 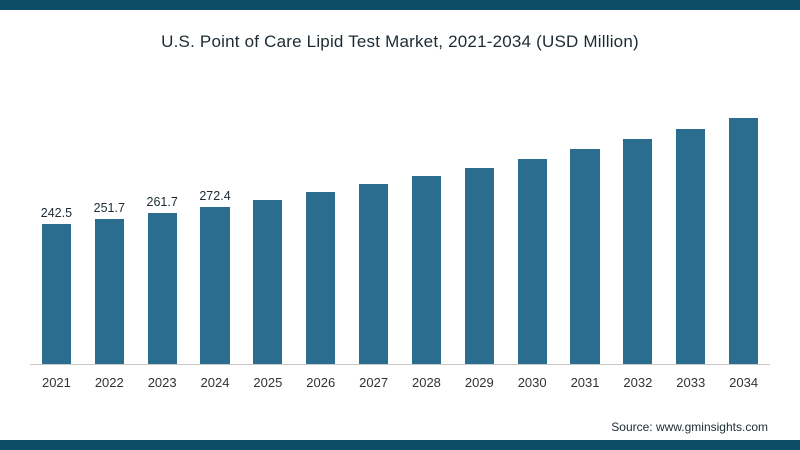 I want to click on bar-slot-2032, so click(x=637, y=251).